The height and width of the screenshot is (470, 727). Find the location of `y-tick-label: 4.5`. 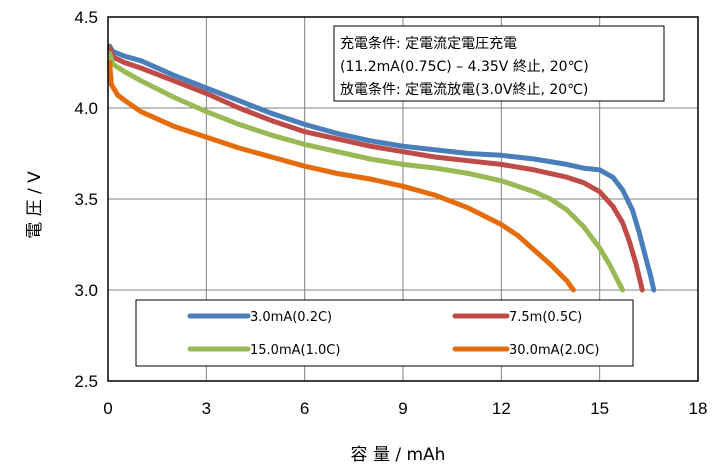

y-tick-label: 4.5 is located at coordinates (86, 17).